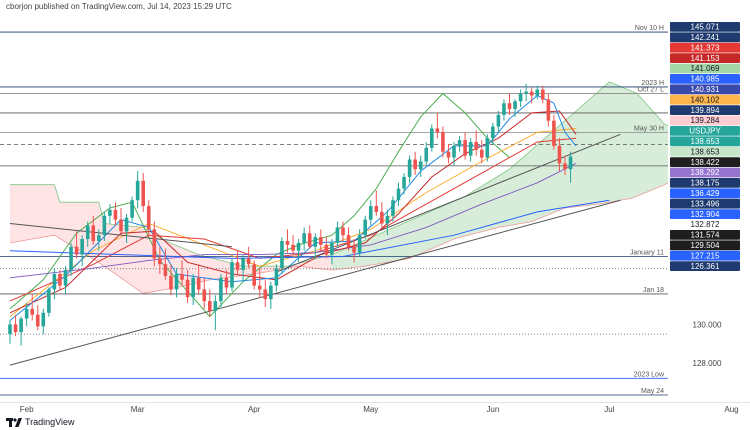  What do you see at coordinates (40, 422) in the screenshot?
I see `tradingview-footer: TradingView` at bounding box center [40, 422].